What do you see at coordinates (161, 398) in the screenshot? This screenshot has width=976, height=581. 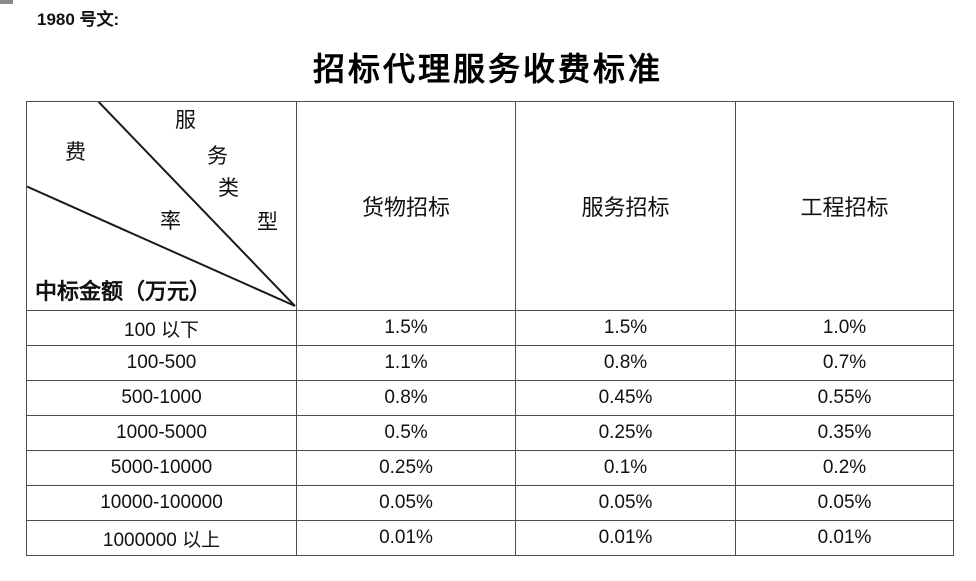 I see `row-label: 500-1000` at bounding box center [161, 398].